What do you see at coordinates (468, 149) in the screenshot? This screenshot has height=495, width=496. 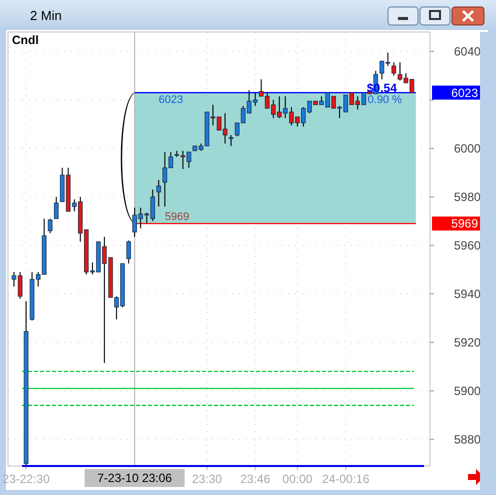 I see `y-tick-label: 6000` at bounding box center [468, 149].